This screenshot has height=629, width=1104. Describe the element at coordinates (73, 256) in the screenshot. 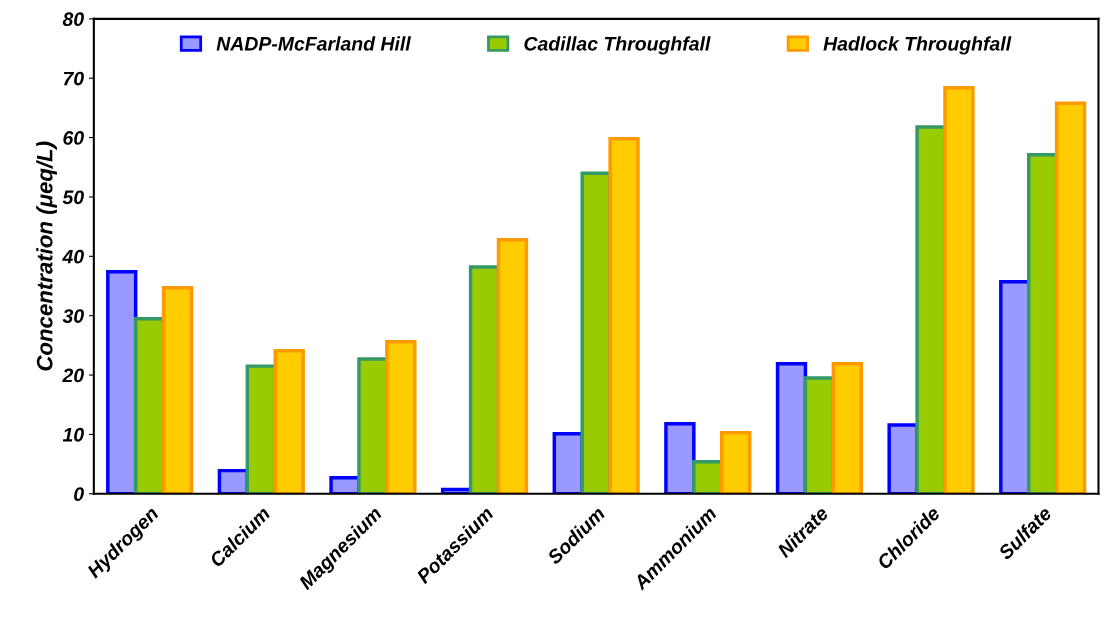

I see `y-tick-label: 40` at that location.